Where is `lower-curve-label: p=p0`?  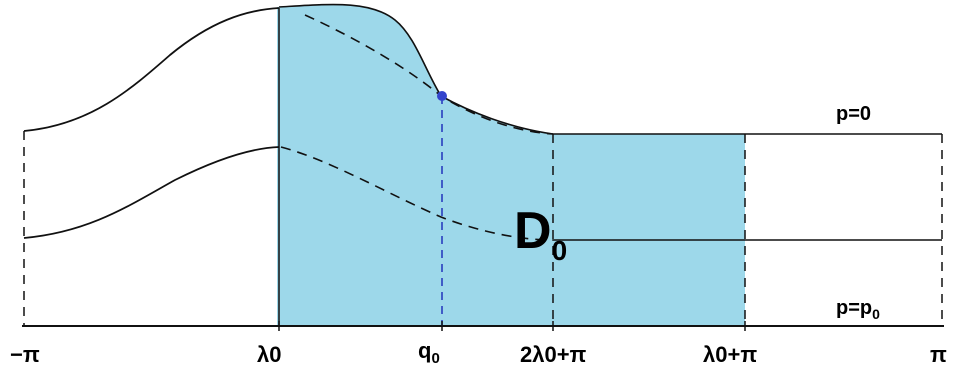
lower-curve-label: p=p0 is located at coordinates (858, 309).